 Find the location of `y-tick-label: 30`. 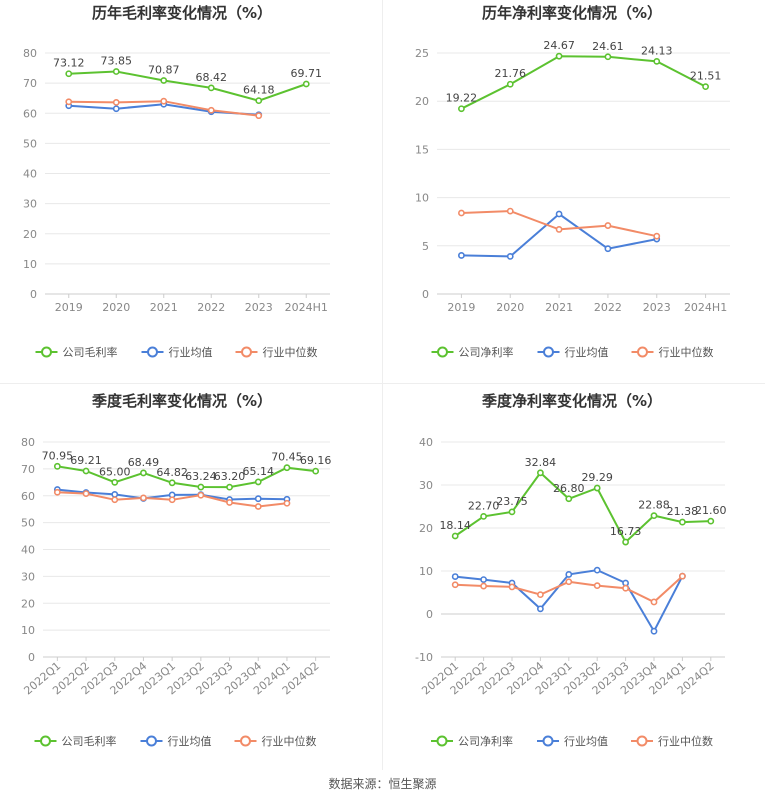

y-tick-label: 30 is located at coordinates (28, 576).